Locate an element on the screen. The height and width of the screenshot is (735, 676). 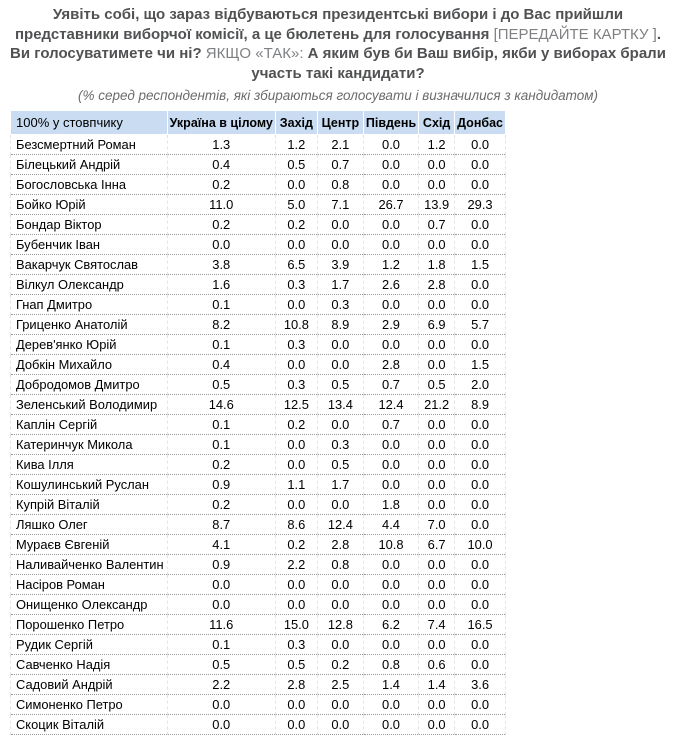
question-instruction-card: [ПЕРЕДАЙТЕ КАРТКУ ] is located at coordinates (575, 34).